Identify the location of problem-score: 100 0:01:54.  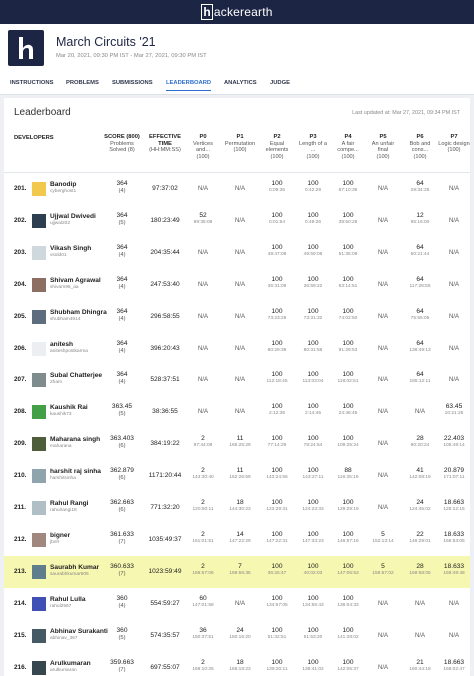
(277, 219).